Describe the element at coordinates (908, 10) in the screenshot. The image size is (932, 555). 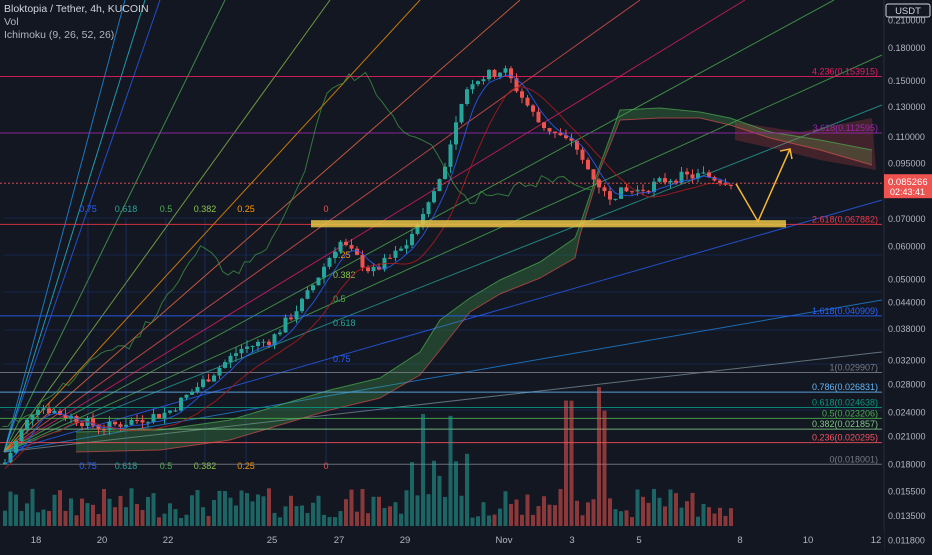
I see `currency-badge` at that location.